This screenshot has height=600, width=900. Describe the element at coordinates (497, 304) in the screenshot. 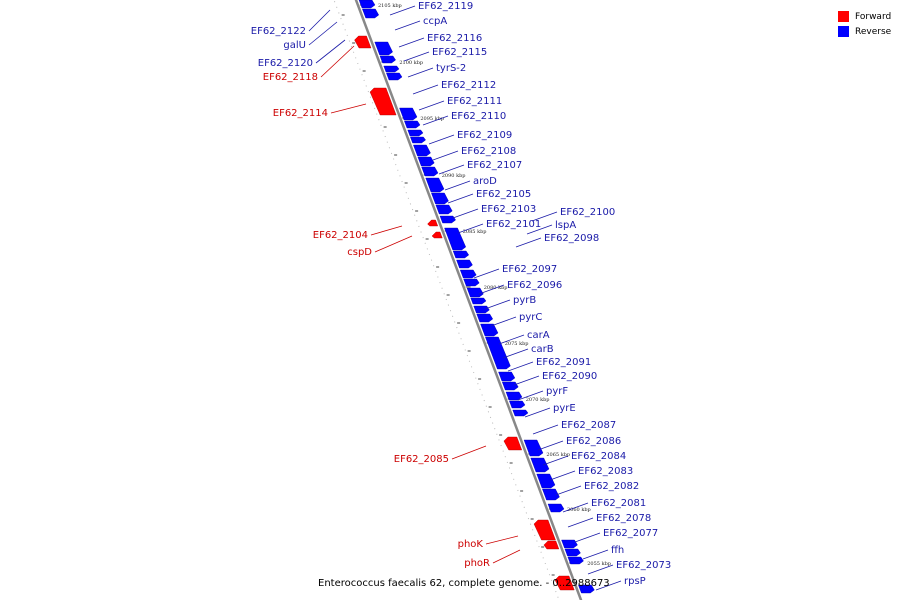

I see `callout-line-pyrb` at that location.